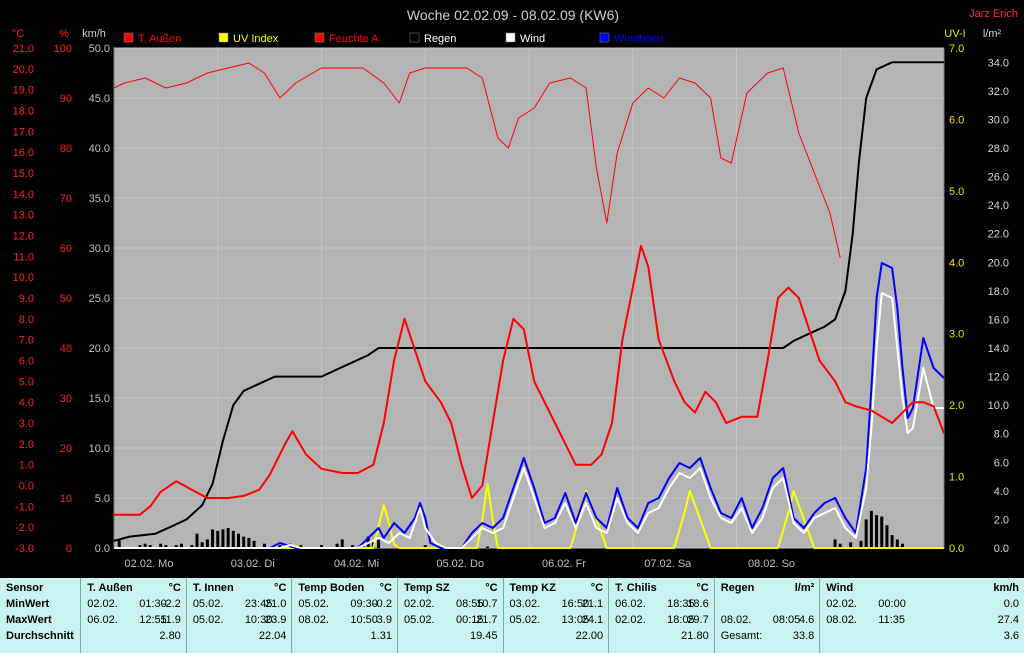 The height and width of the screenshot is (653, 1024). What do you see at coordinates (23, 237) in the screenshot?
I see `temp-tick-label: 12.0` at bounding box center [23, 237].